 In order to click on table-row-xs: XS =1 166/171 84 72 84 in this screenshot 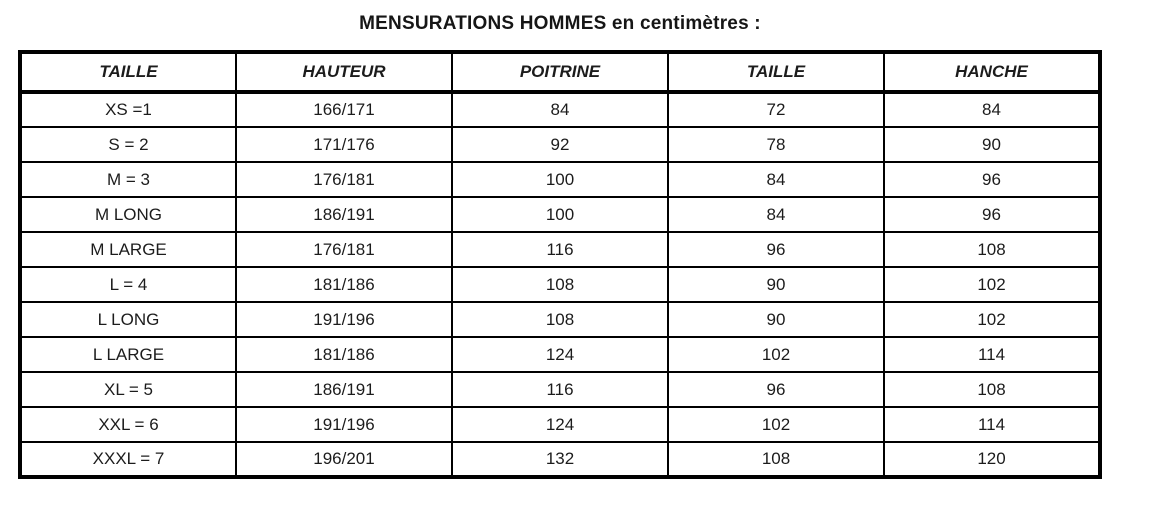, I will do `click(560, 109)`.